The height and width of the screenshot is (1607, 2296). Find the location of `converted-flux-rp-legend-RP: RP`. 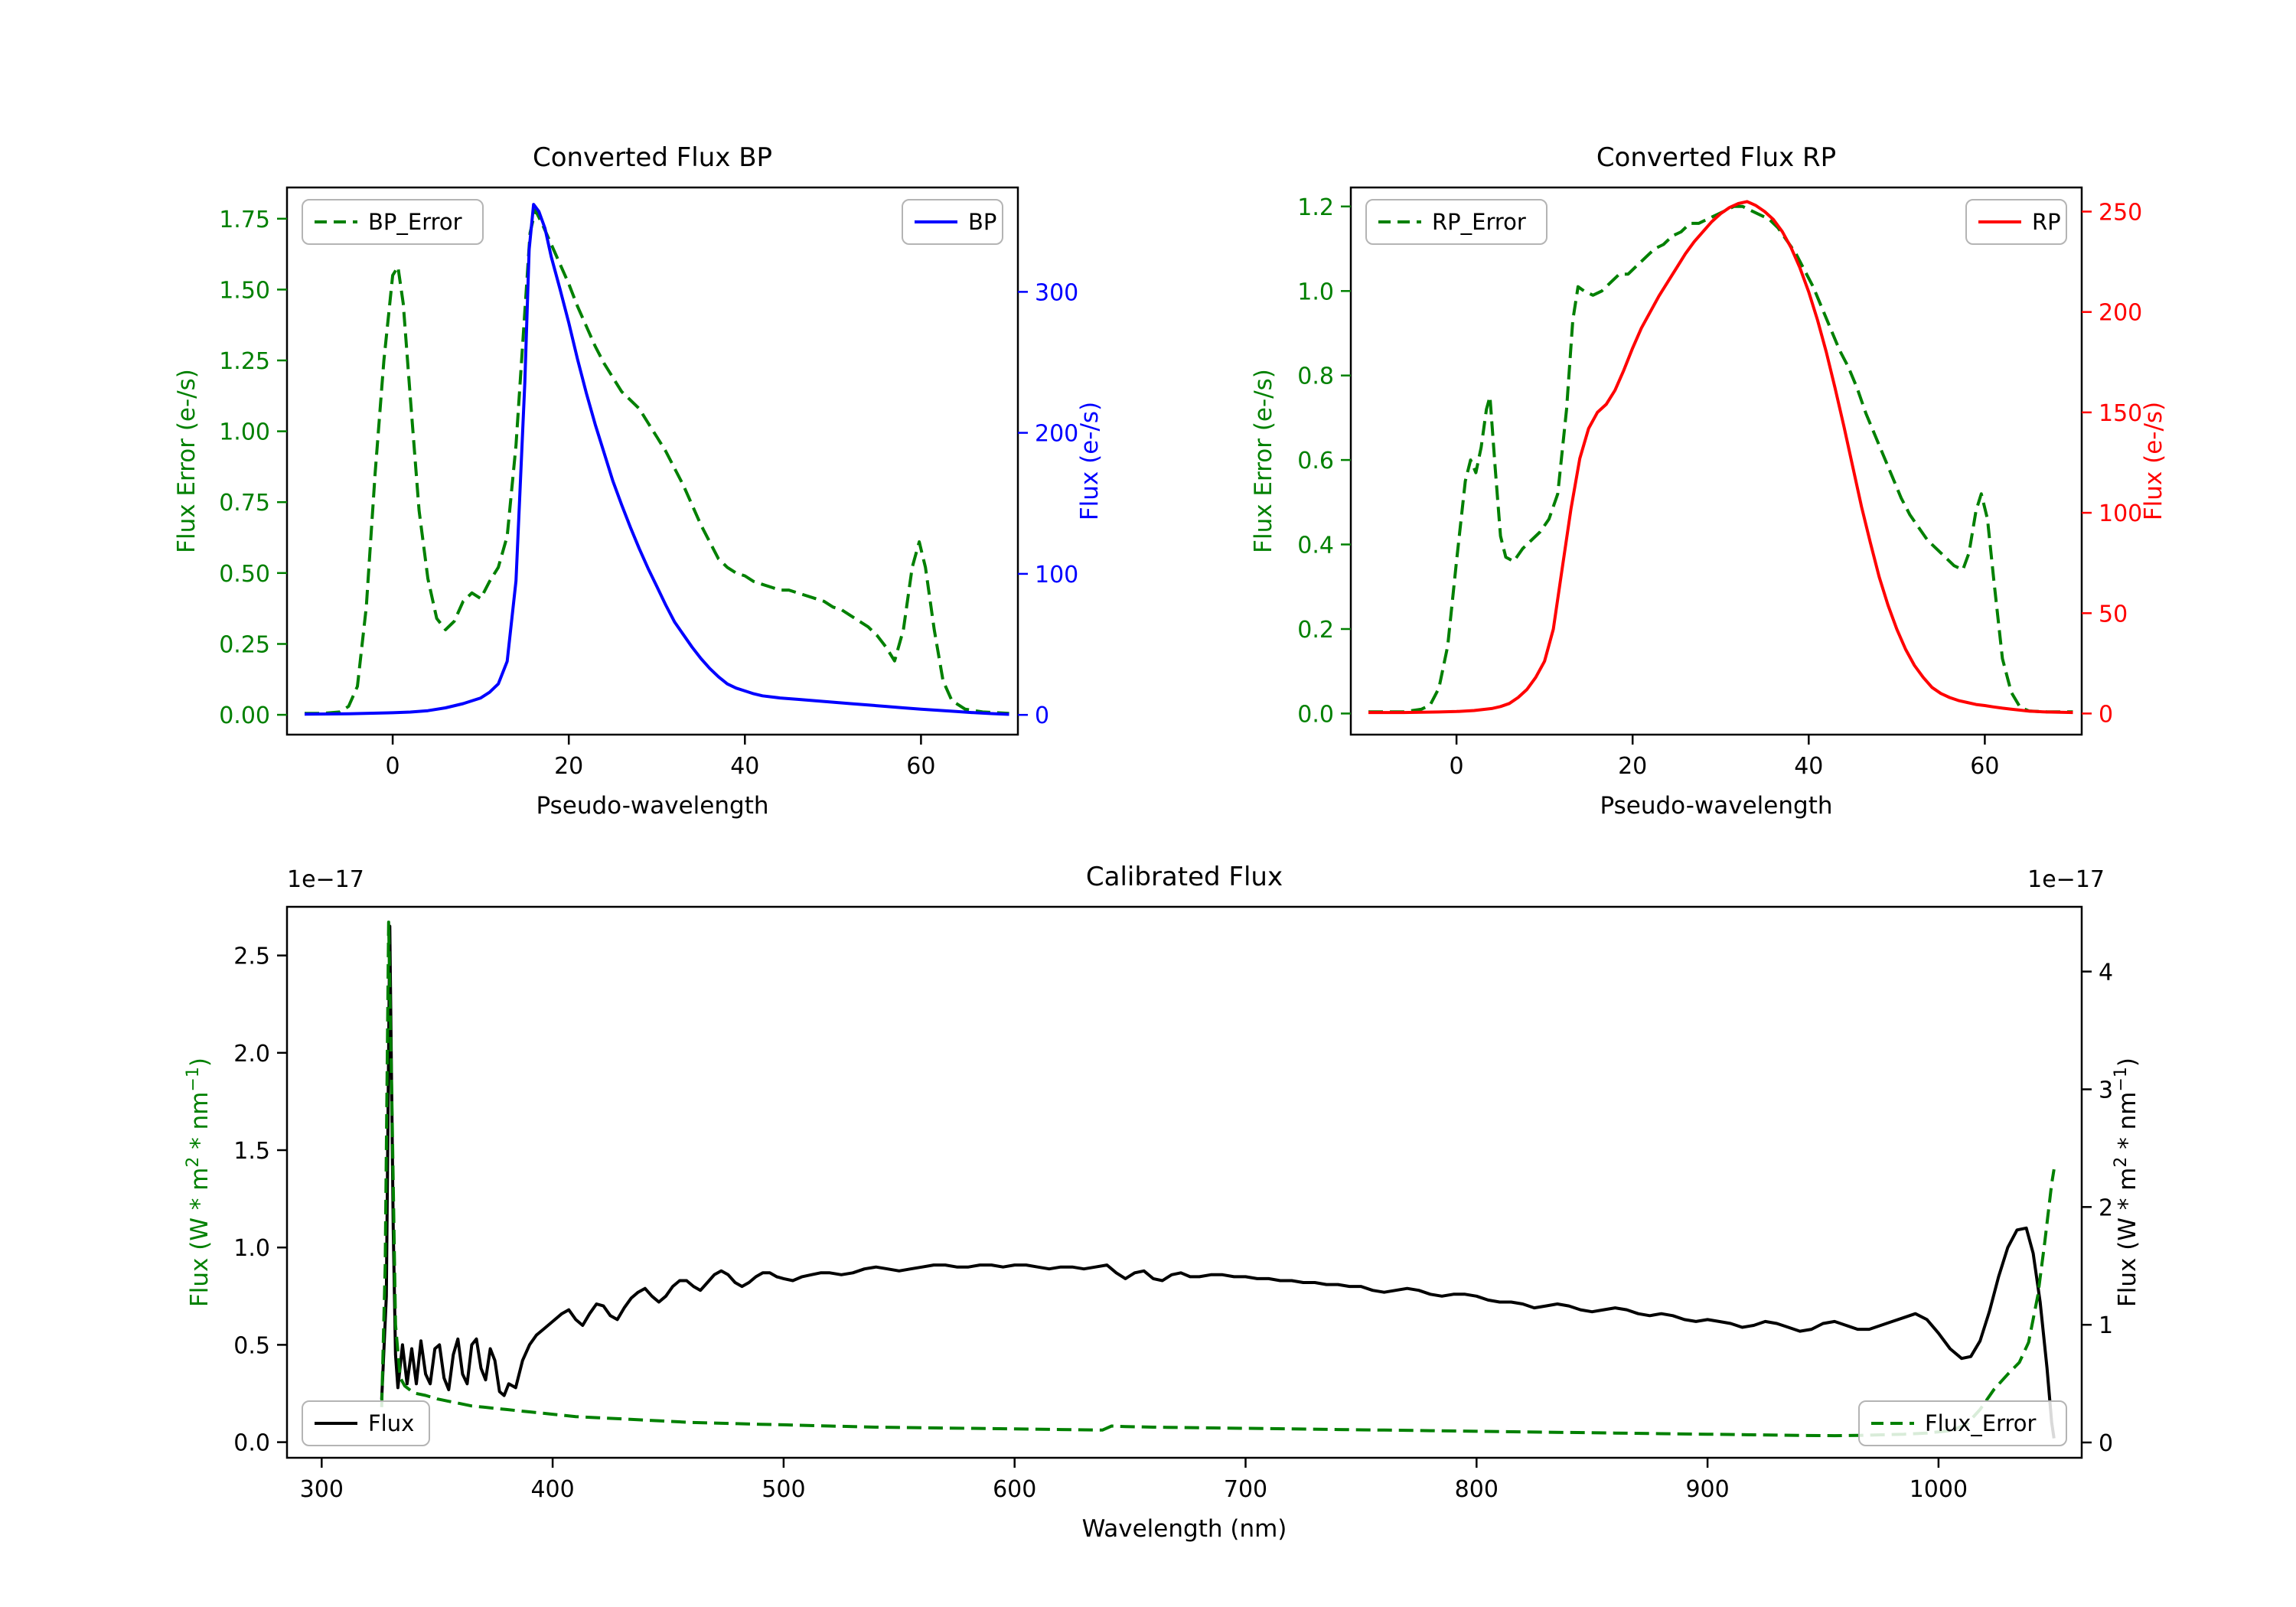

converted-flux-rp-legend-RP: RP is located at coordinates (2016, 222).